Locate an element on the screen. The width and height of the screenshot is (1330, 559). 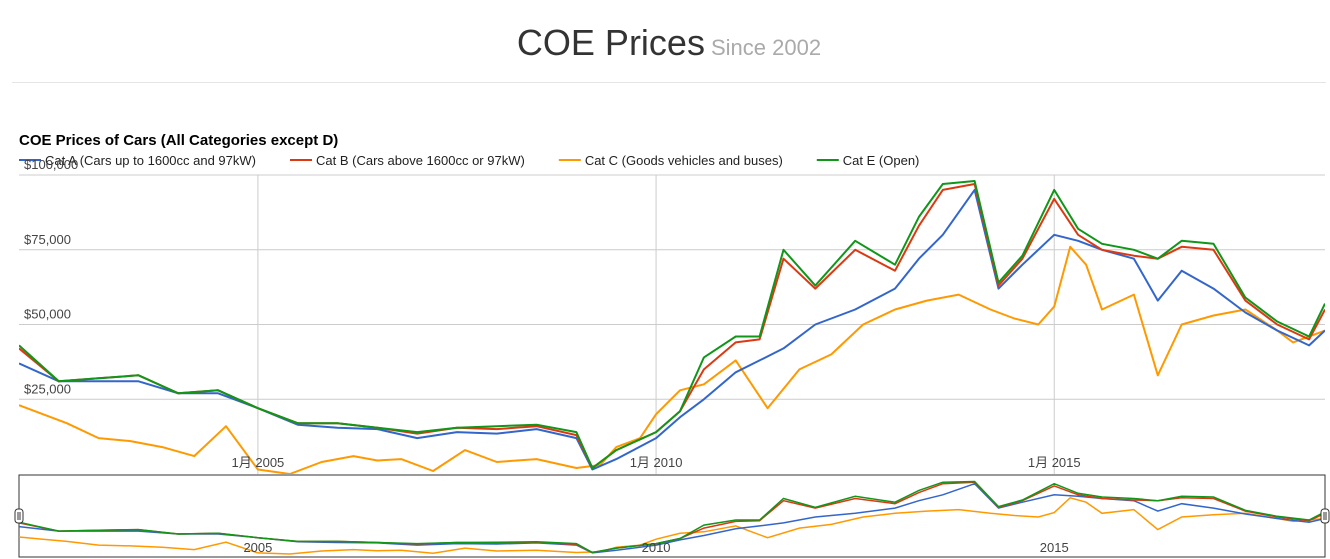
navigator-right-handle is located at coordinates (1325, 516).